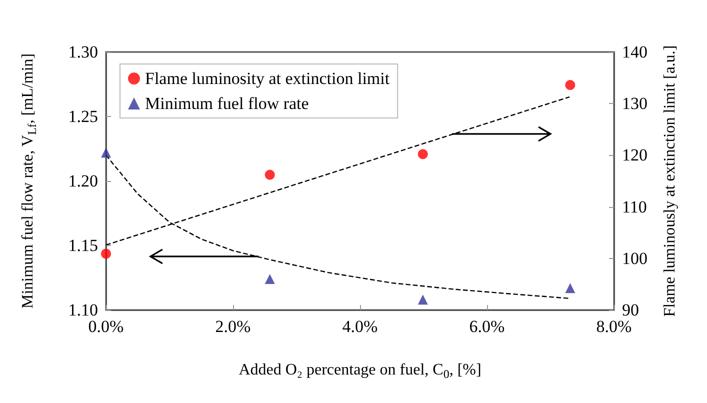 The image size is (707, 403). Describe the element at coordinates (29, 180) in the screenshot. I see `y-axis-title: Minimum fuel flow rate, VLf, [mL/min]` at that location.